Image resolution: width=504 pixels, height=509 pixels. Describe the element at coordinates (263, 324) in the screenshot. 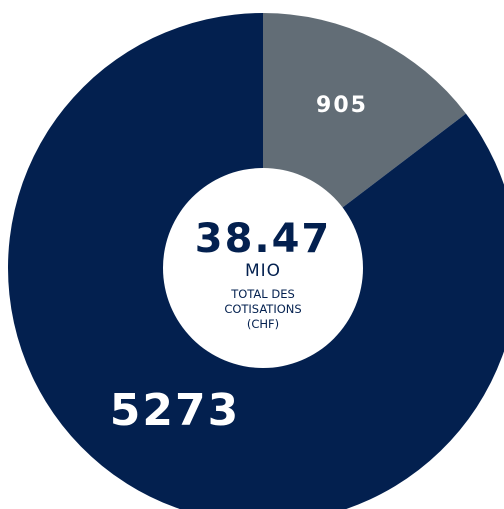

I see `center-caption-line-3: (CHF)` at that location.